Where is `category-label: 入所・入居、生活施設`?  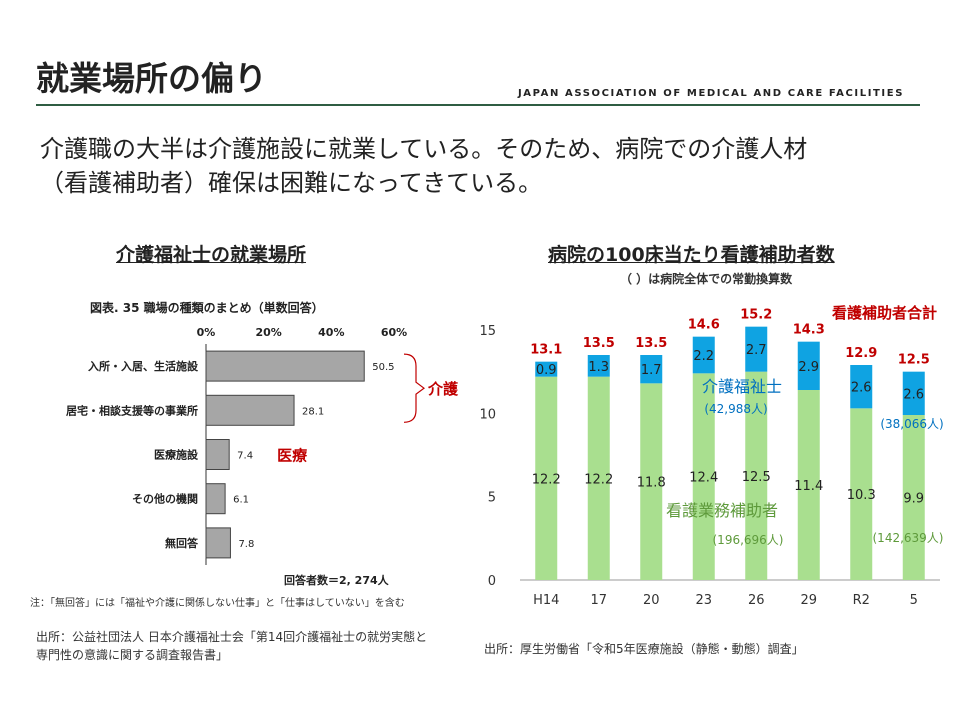 category-label: 入所・入居、生活施設 is located at coordinates (143, 366).